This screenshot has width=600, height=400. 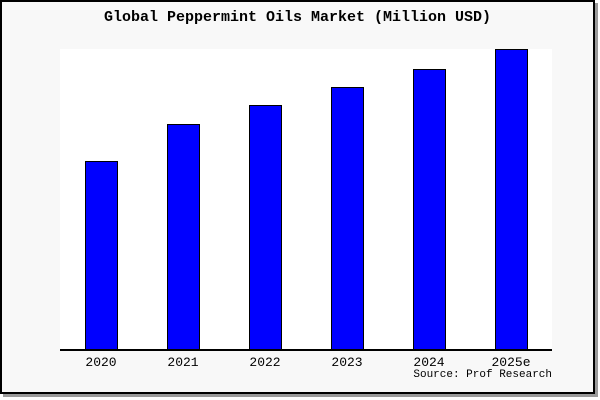 I want to click on bar-2023, so click(x=347, y=218).